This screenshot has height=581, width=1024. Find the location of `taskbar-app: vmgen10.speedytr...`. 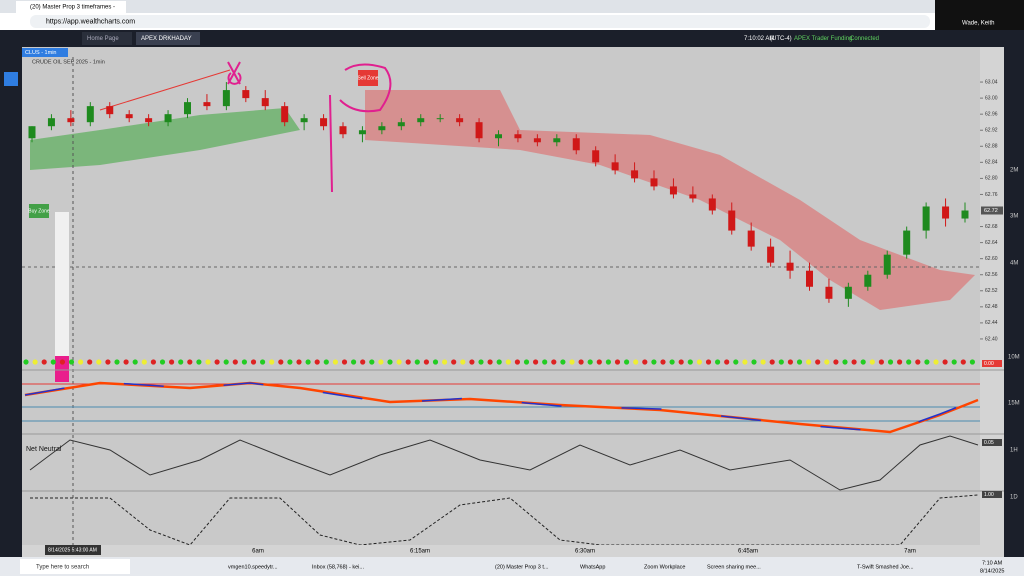

taskbar-app: vmgen10.speedytr... is located at coordinates (253, 567).